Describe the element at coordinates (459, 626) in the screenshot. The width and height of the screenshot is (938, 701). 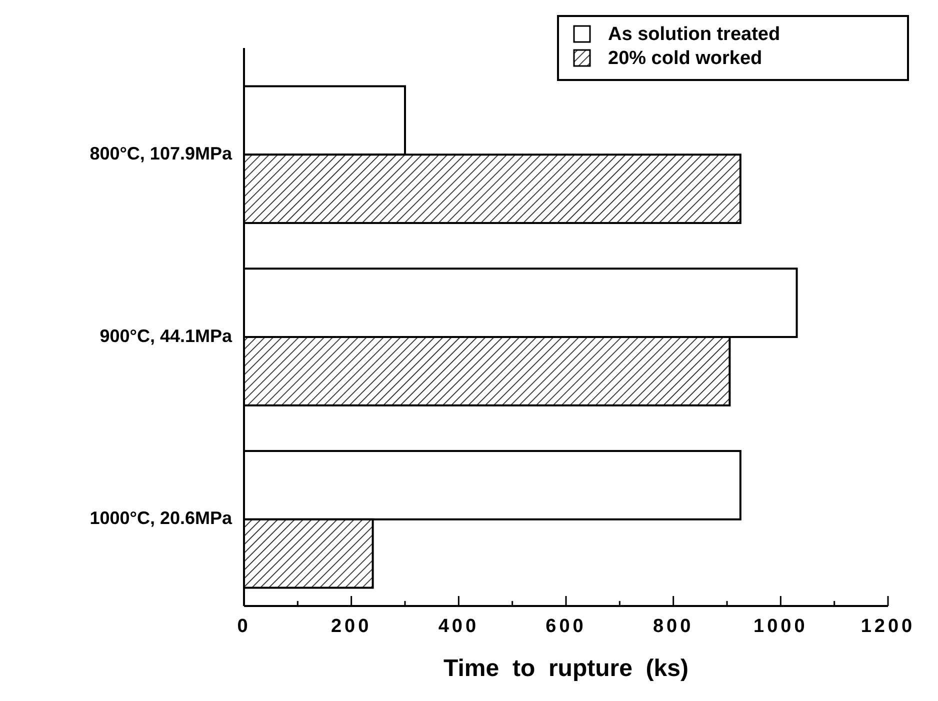
I see `x-tick-label: 400` at that location.